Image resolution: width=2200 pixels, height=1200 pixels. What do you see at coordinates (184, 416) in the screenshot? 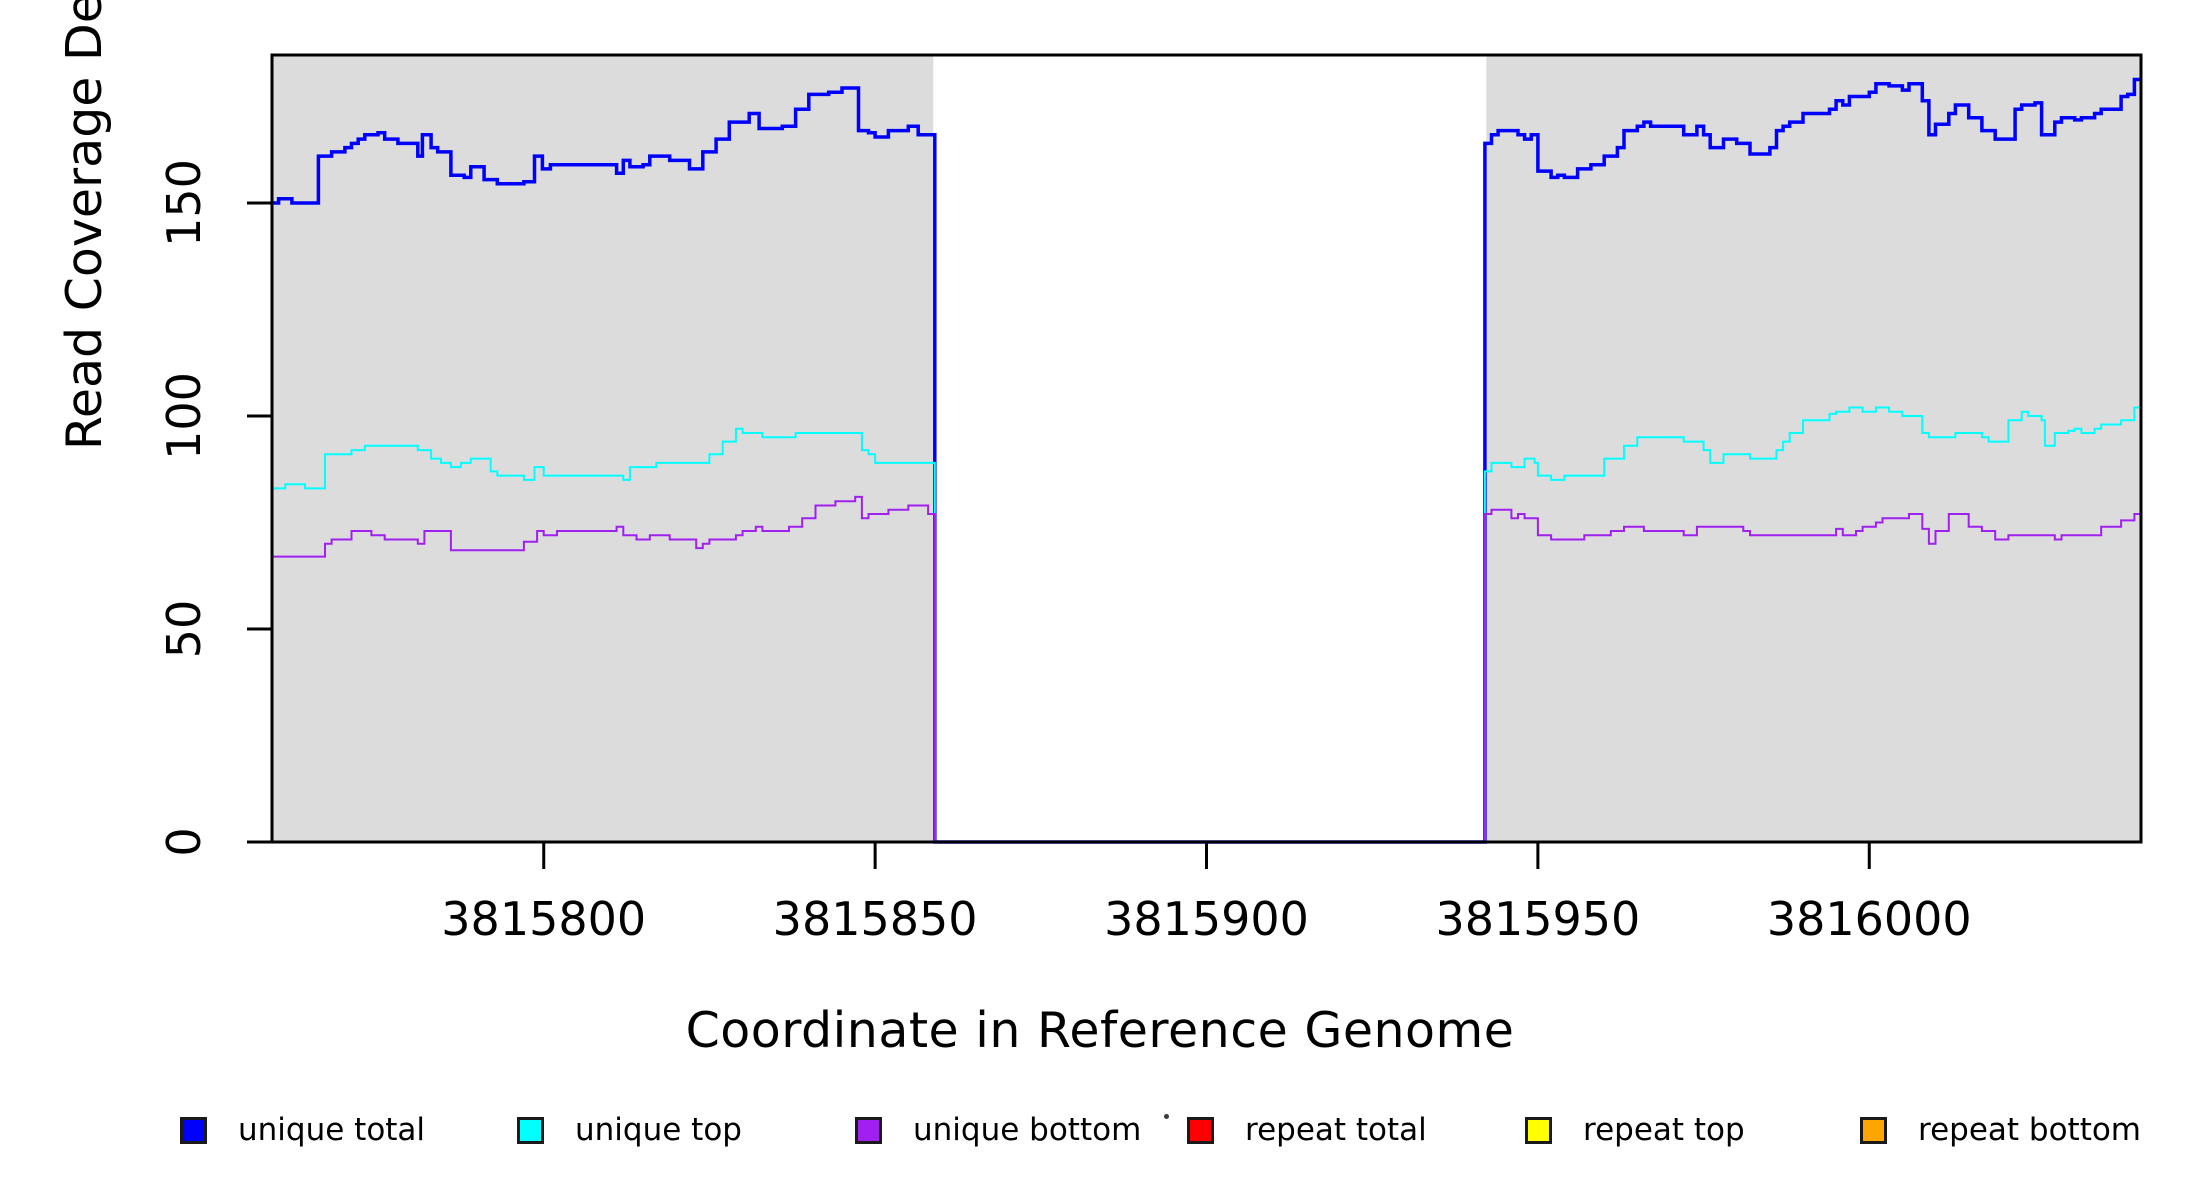
I see `y-tick-label: 100` at bounding box center [184, 416].